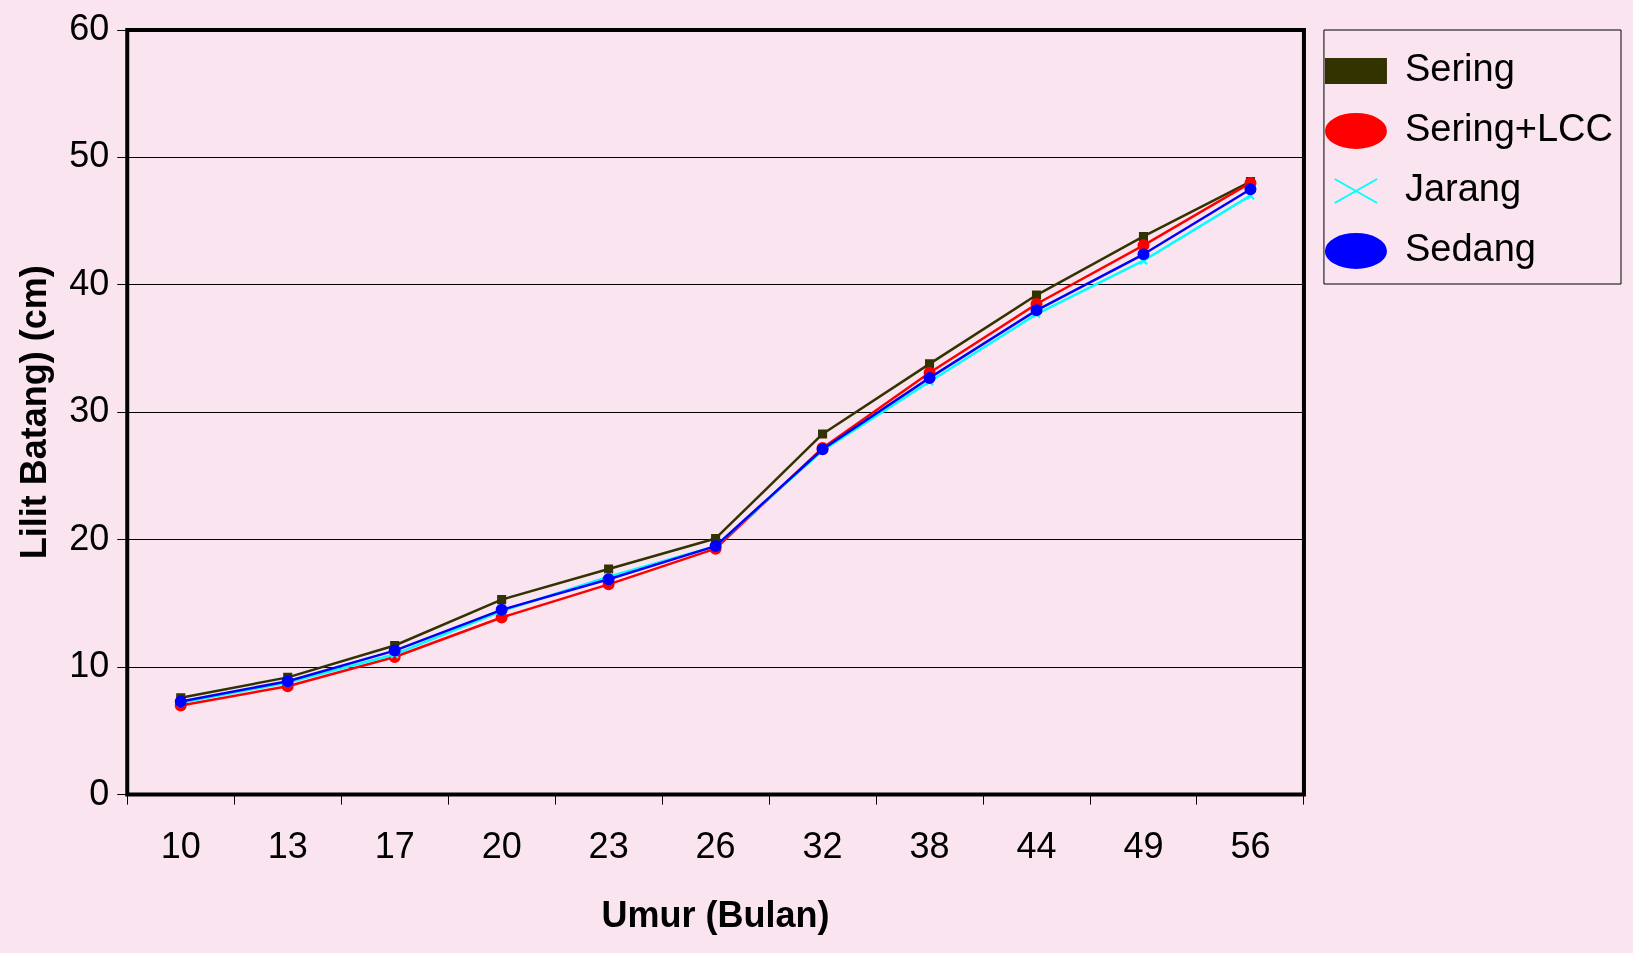  What do you see at coordinates (1459, 68) in the screenshot?
I see `legend-label: Sering` at bounding box center [1459, 68].